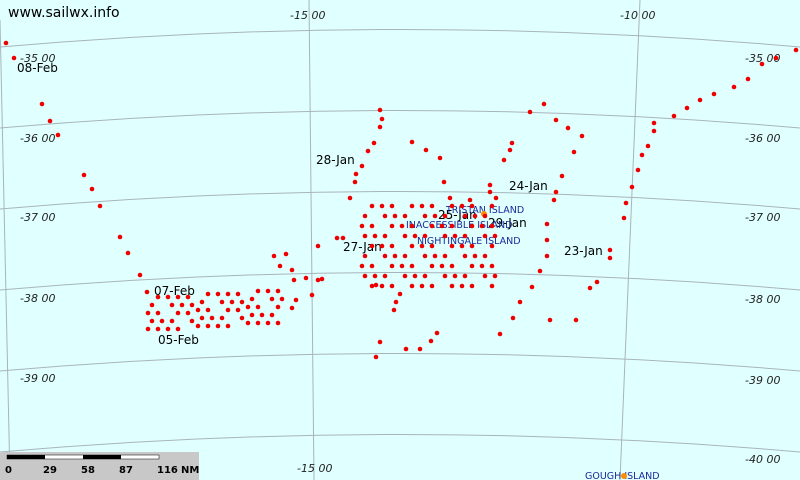 The image size is (800, 480). Describe the element at coordinates (762, 217) in the screenshot. I see `grid-label: -37 00` at that location.